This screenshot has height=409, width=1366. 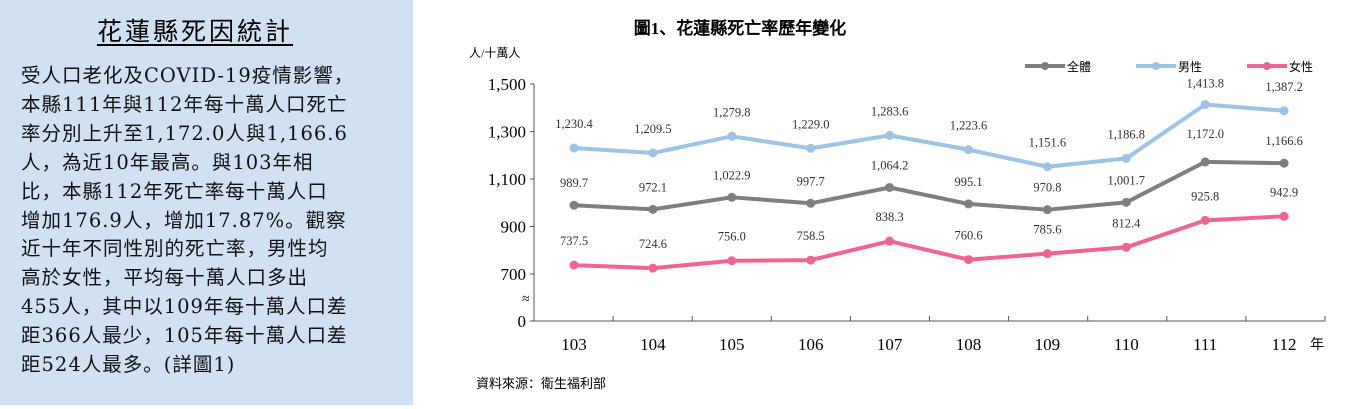 I want to click on data-label: 737.5, so click(x=574, y=241).